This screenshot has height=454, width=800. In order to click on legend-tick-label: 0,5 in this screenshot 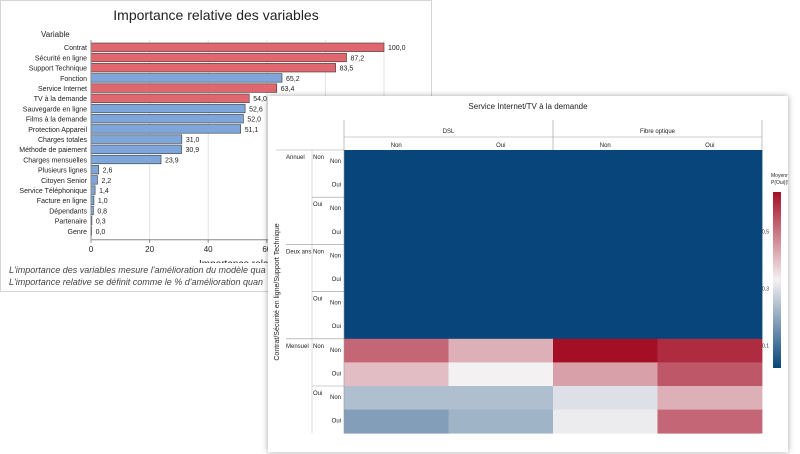, I will do `click(765, 233)`.